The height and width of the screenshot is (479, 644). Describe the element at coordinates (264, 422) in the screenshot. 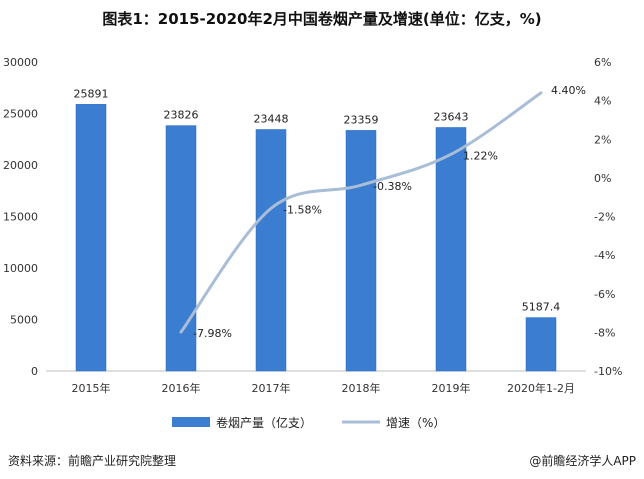

I see `legend-bar-label: 卷烟产量（亿支）` at that location.